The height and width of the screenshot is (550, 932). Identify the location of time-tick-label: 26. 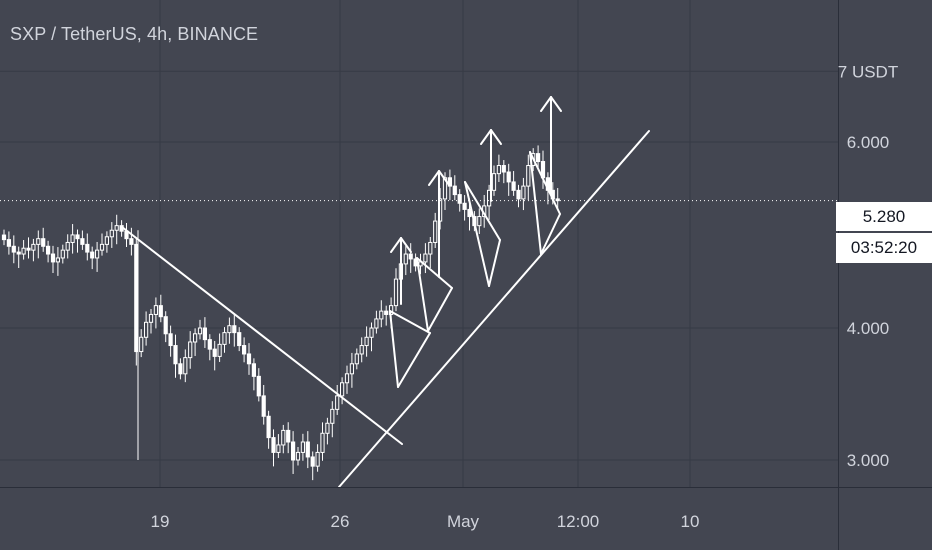
(340, 521).